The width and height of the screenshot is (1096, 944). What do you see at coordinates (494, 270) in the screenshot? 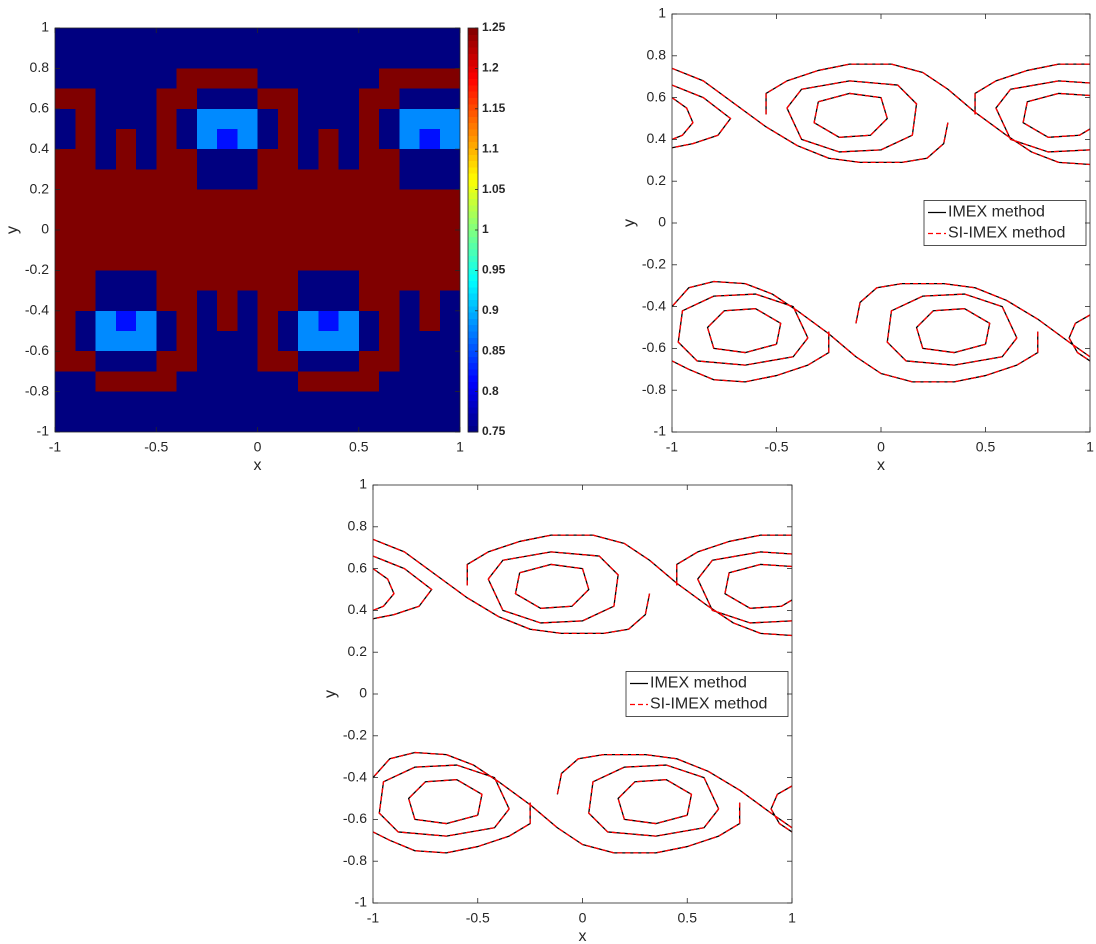
I see `colorbar-tick-label: 0.95` at bounding box center [494, 270].